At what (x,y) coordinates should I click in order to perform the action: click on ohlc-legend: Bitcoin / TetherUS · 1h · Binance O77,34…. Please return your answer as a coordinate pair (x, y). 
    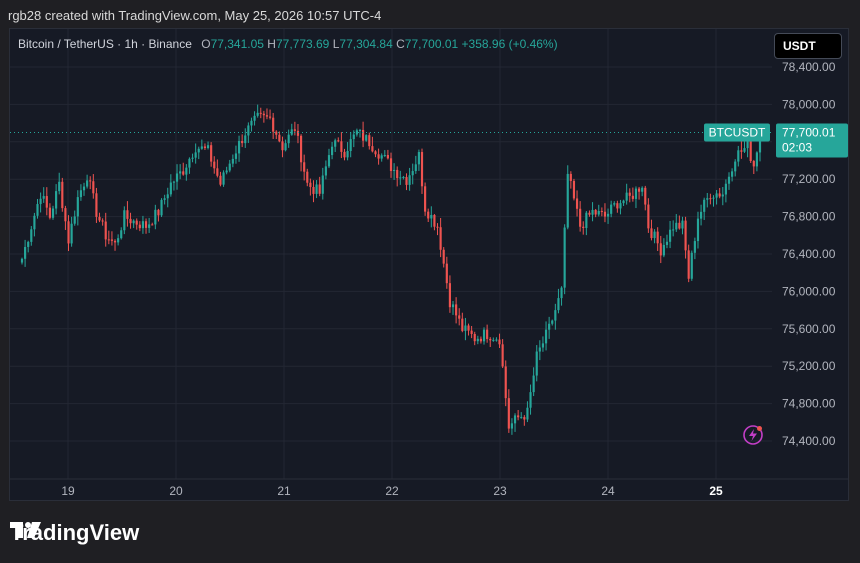
    Looking at the image, I should click on (288, 44).